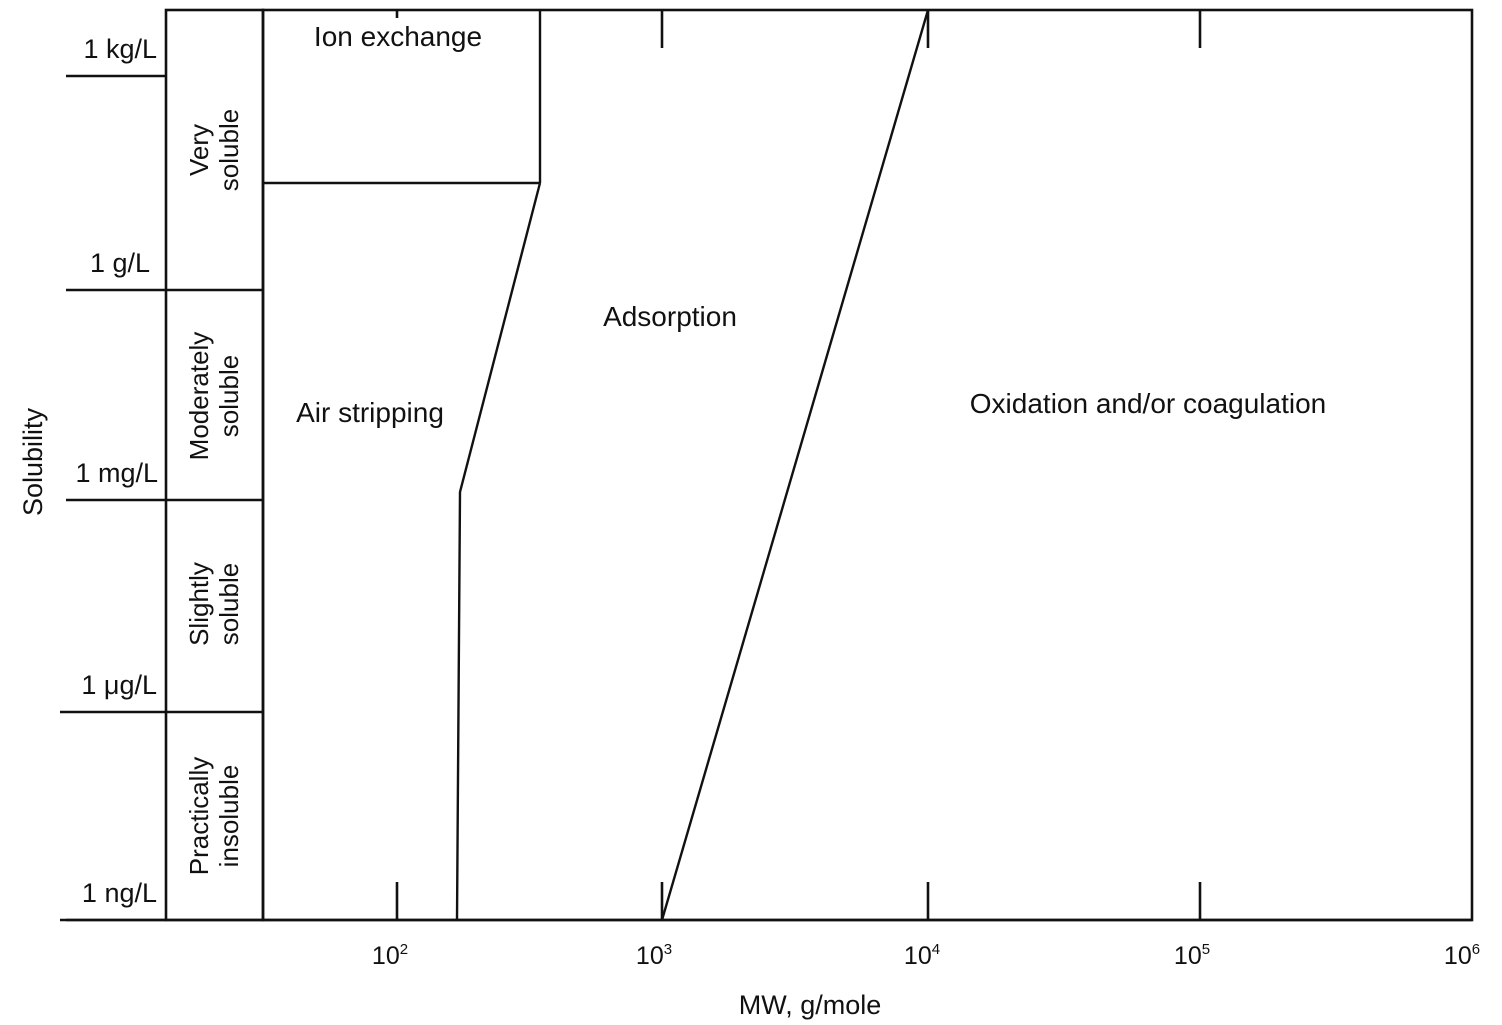 The height and width of the screenshot is (1025, 1502). Describe the element at coordinates (33, 461) in the screenshot. I see `y-axis-title: Solubility` at that location.